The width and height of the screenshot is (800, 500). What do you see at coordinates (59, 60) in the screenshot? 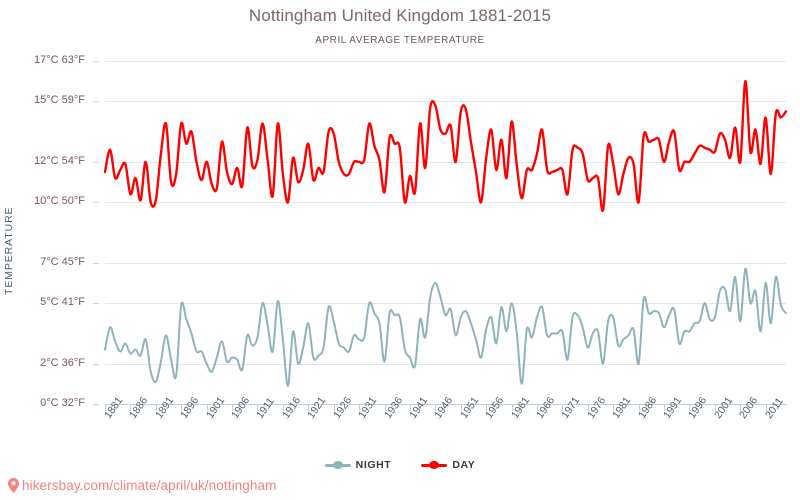
I see `y-axis-tick-label: 17°C 63°F` at bounding box center [59, 60].